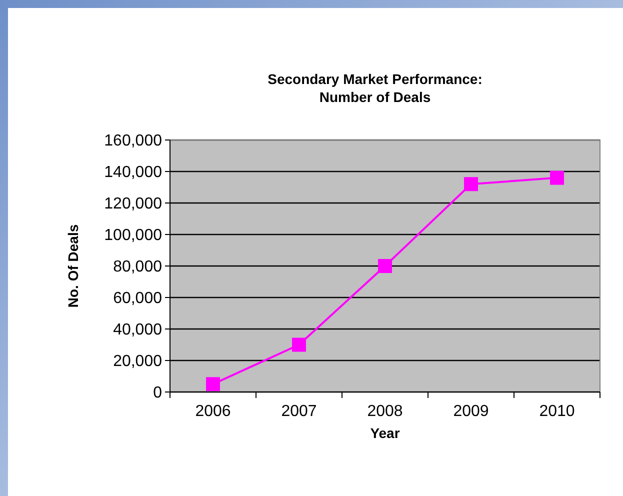  Describe the element at coordinates (213, 411) in the screenshot. I see `x-tick-label: 2006` at that location.